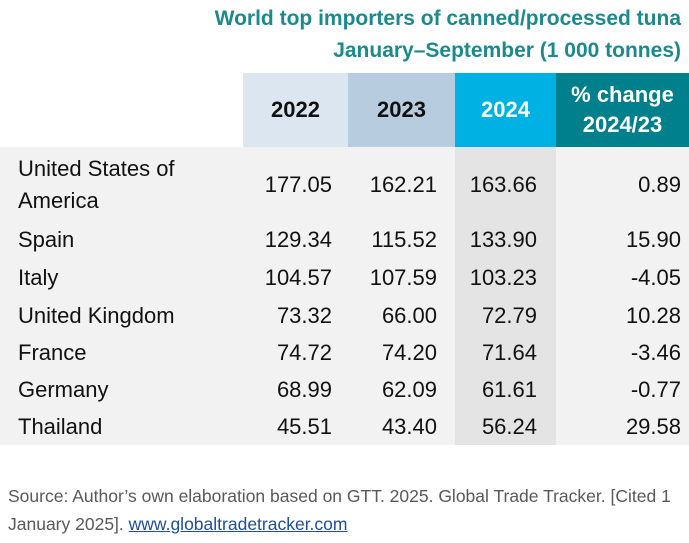 The image size is (689, 543). I want to click on column-2022, so click(295, 296).